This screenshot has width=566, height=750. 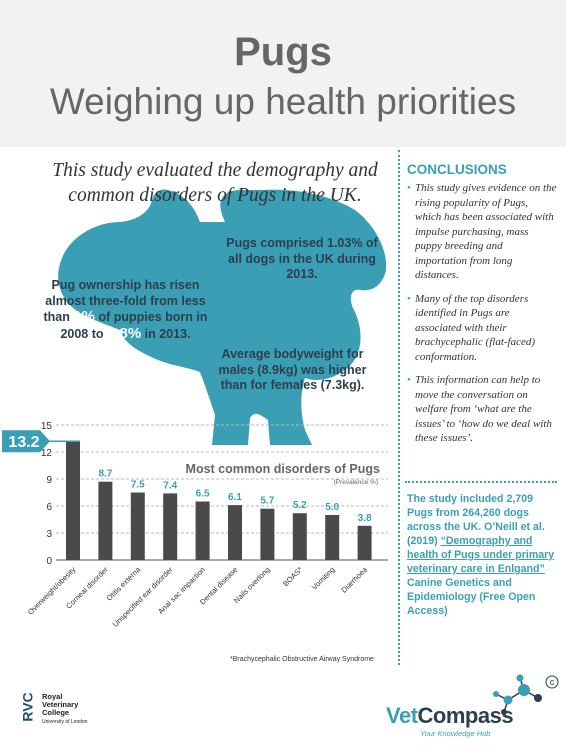 What do you see at coordinates (356, 482) in the screenshot?
I see `chart-subtitle: (Prevalence %)` at bounding box center [356, 482].